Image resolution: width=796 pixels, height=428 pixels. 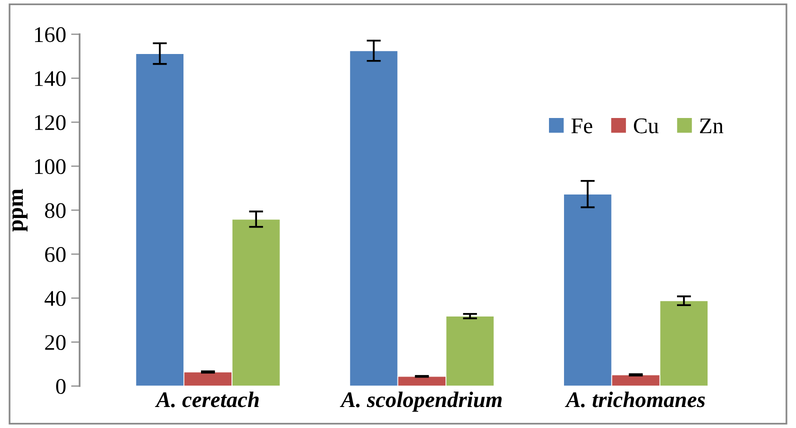 I want to click on y-tick-label: 100, so click(x=50, y=166).